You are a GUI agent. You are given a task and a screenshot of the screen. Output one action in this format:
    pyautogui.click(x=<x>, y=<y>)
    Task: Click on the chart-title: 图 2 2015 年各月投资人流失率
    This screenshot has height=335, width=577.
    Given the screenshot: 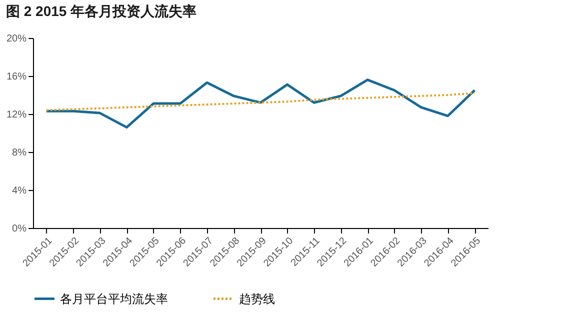 What is the action you would take?
    pyautogui.click(x=101, y=11)
    